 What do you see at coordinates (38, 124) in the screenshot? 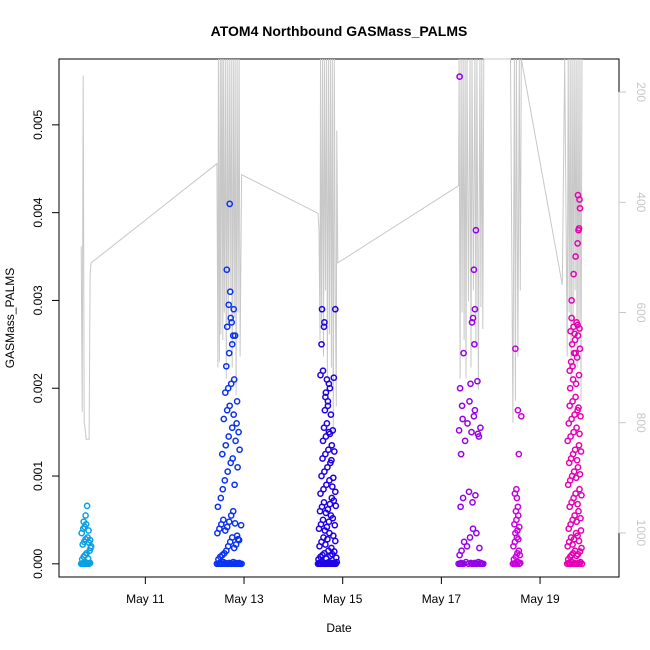
I see `y-tick-label: 0.005` at bounding box center [38, 124].